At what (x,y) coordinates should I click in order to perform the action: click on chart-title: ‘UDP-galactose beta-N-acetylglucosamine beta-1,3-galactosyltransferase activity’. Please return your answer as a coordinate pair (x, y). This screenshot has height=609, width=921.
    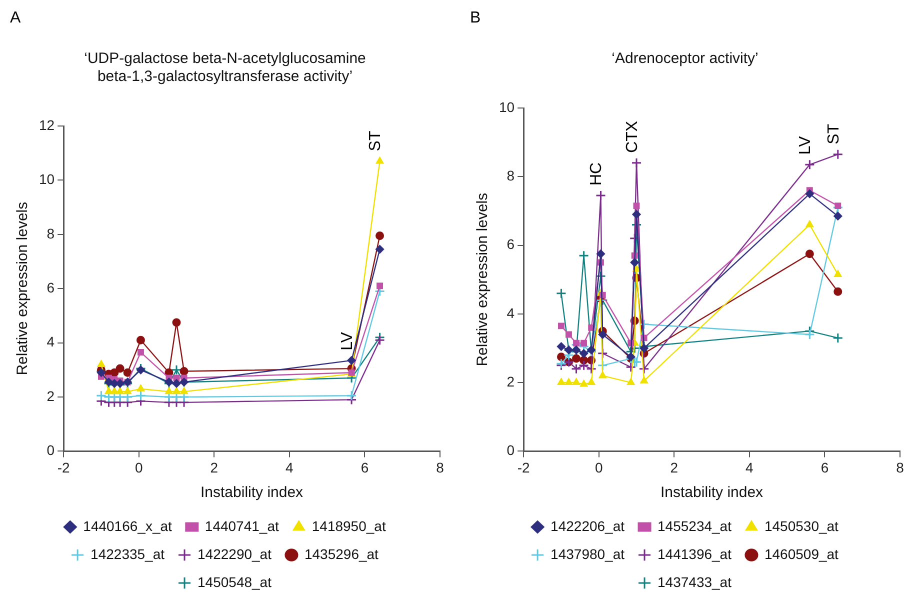
    Looking at the image, I should click on (225, 68).